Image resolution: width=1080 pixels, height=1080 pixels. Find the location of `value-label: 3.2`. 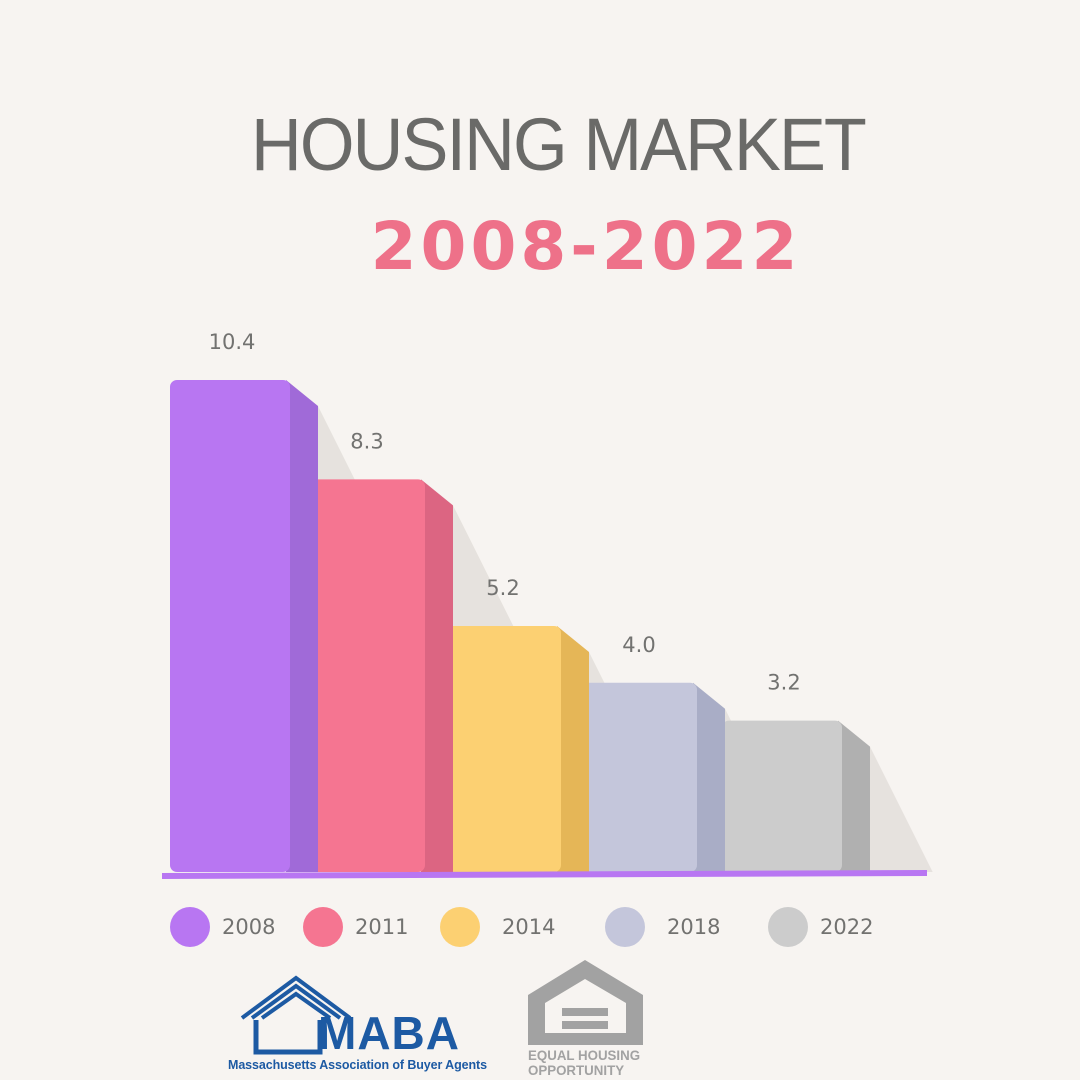

value-label: 3.2 is located at coordinates (783, 683).